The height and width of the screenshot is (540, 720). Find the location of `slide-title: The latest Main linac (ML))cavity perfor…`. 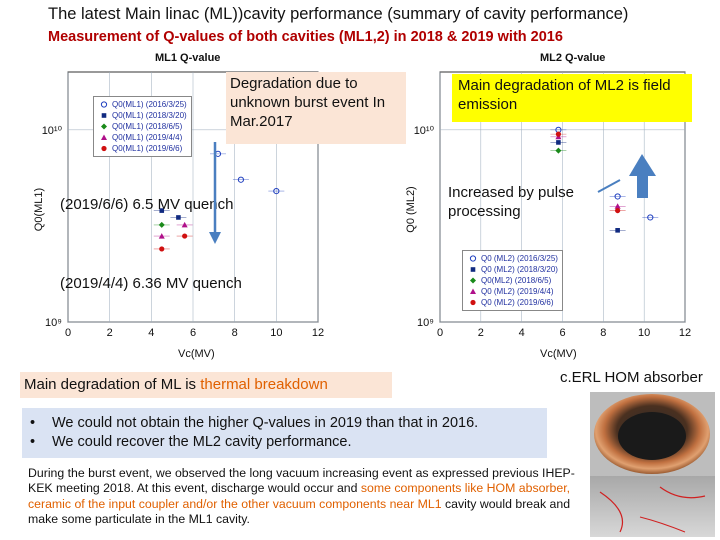

slide-title: The latest Main linac (ML))cavity perfor… is located at coordinates (338, 14).